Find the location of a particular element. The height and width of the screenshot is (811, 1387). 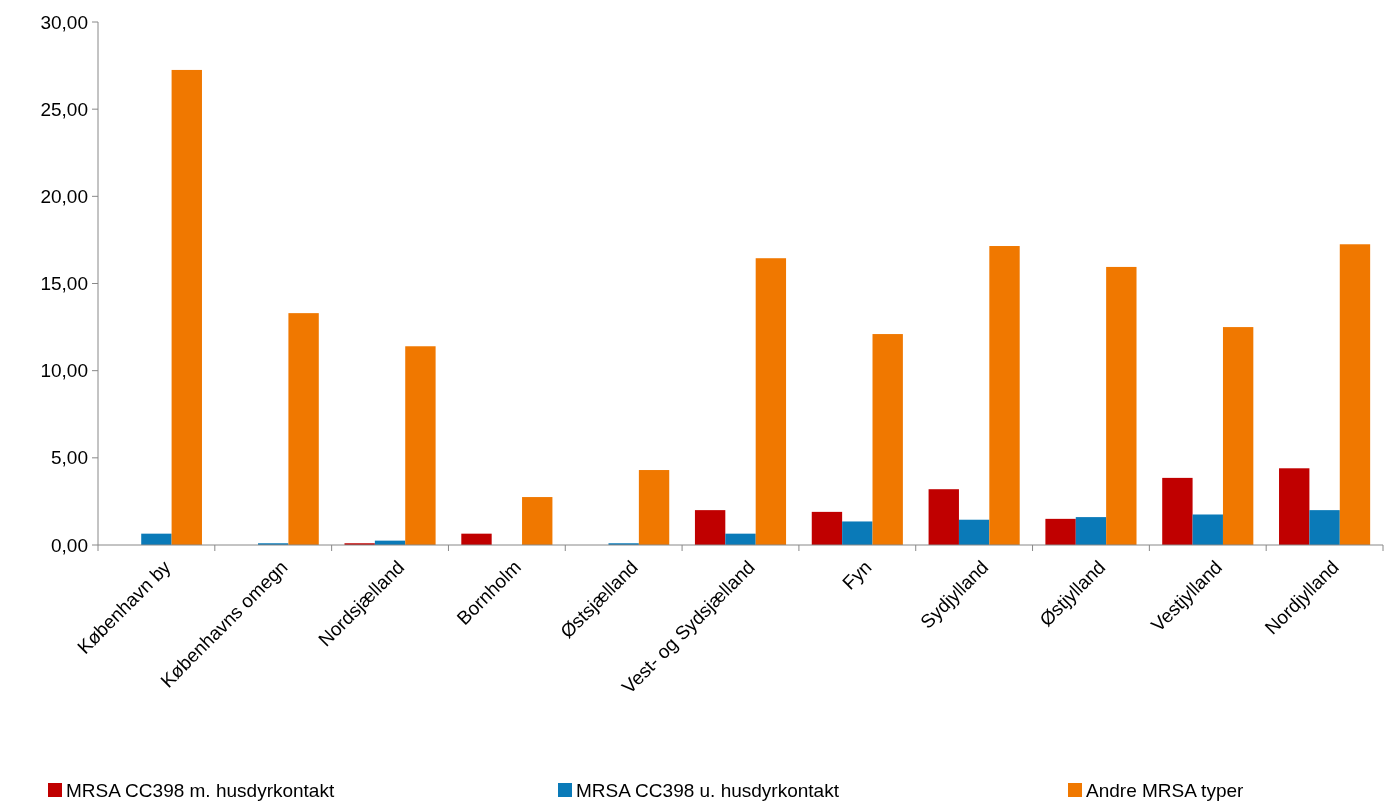

y-tick-label: 30,00 is located at coordinates (64, 22).